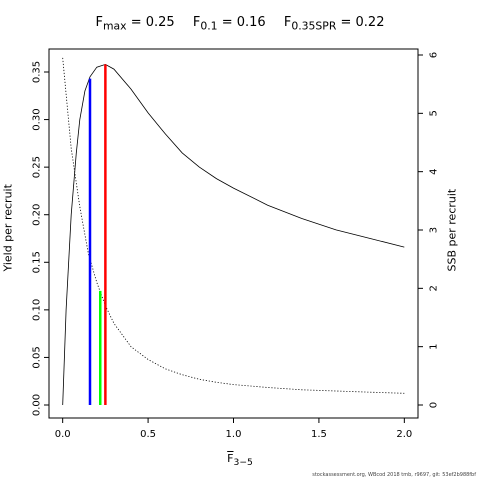 The image size is (480, 480). I want to click on y-left-tick-label: 0.30, so click(37, 119).